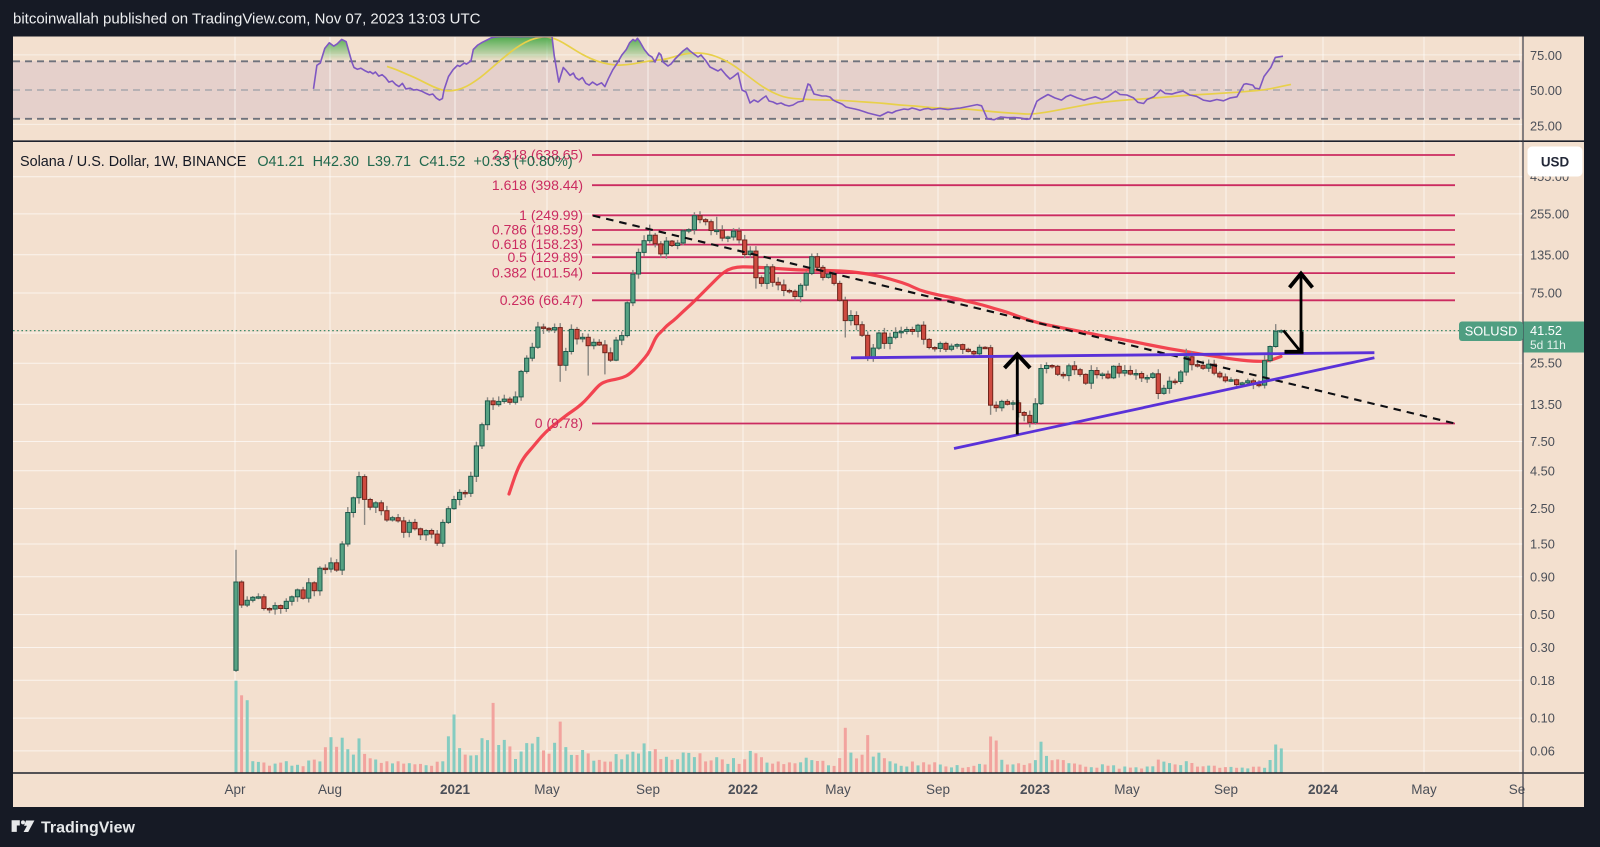  I want to click on svg-text: 0.90, so click(1542, 576).